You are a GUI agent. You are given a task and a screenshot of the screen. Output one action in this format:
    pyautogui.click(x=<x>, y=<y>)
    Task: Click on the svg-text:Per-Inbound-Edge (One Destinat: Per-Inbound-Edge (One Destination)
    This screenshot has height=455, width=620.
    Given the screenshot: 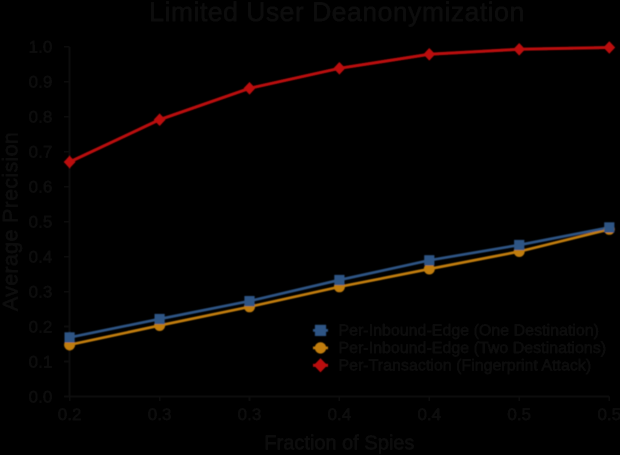 What is the action you would take?
    pyautogui.click(x=468, y=330)
    